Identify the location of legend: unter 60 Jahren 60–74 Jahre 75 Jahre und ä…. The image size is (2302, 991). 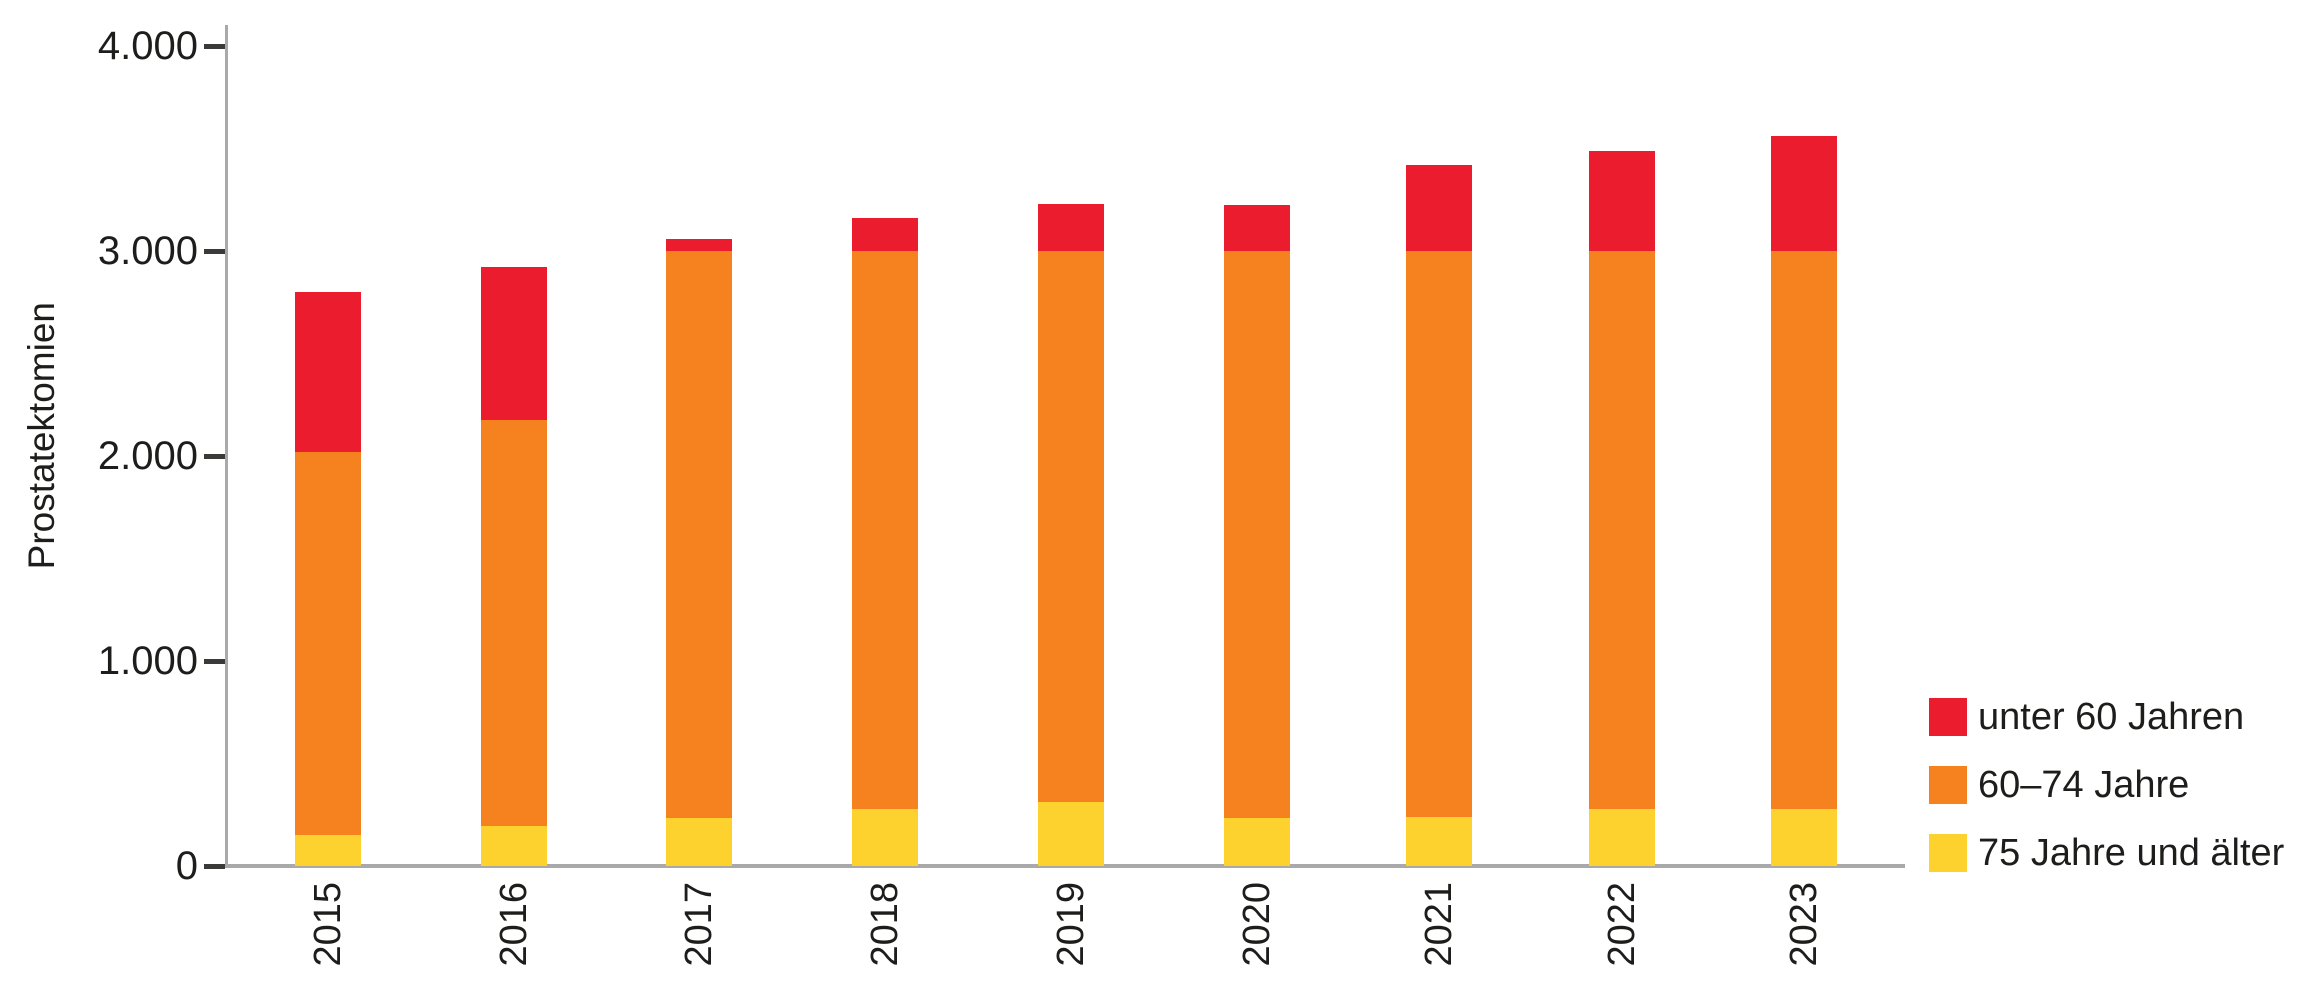
(2106, 800).